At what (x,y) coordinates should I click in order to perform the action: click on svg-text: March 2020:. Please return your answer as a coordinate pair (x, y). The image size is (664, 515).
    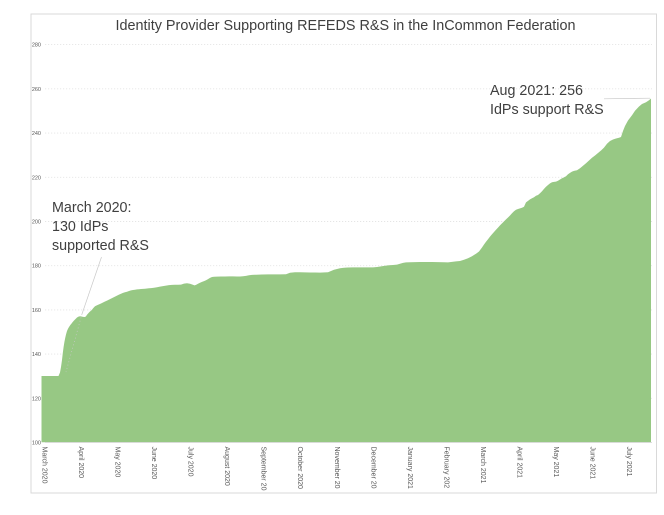
    Looking at the image, I should click on (91, 208).